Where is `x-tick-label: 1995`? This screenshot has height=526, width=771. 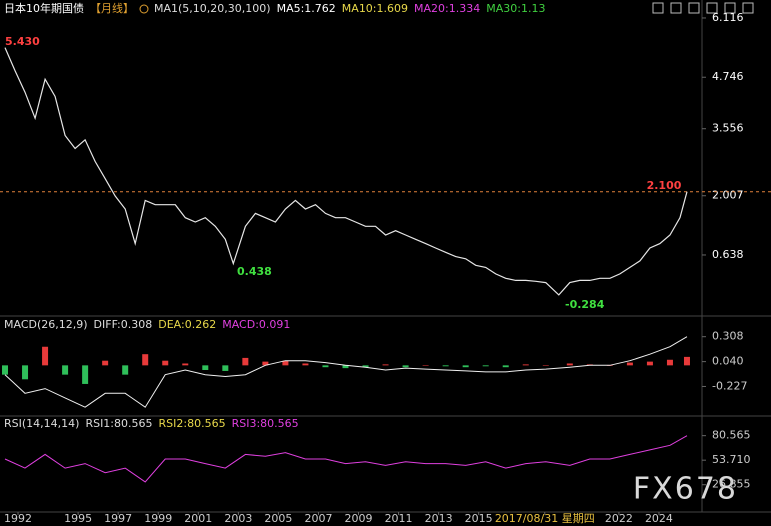 x-tick-label: 1995 is located at coordinates (78, 518).